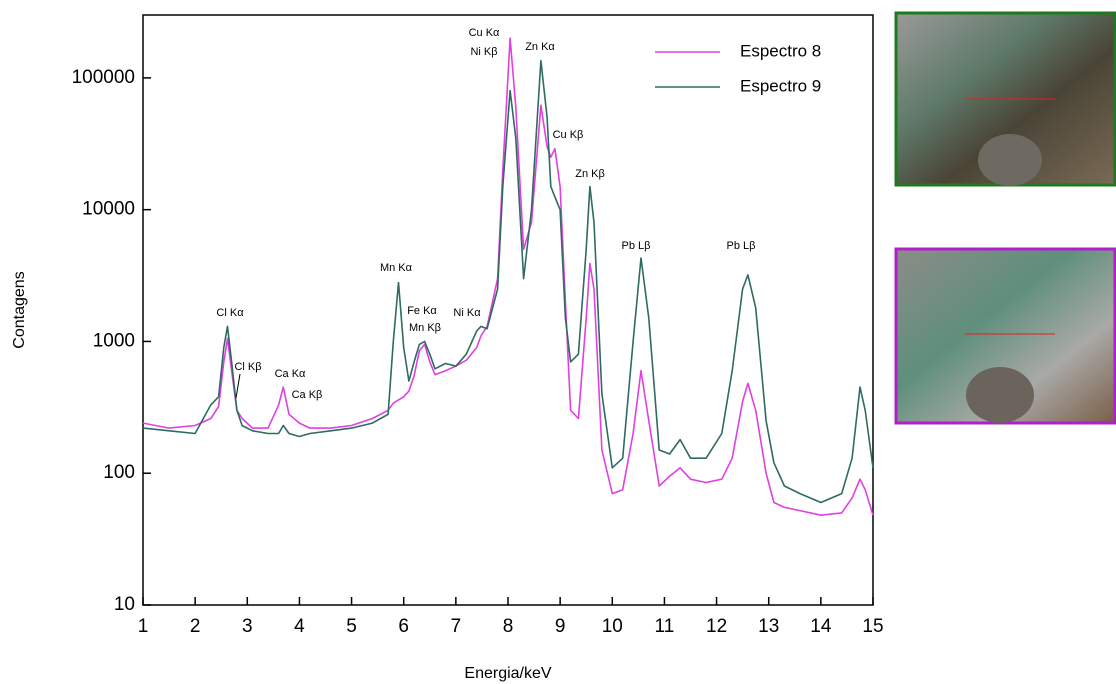 Image resolution: width=1116 pixels, height=684 pixels. What do you see at coordinates (238, 386) in the screenshot?
I see `annotation-leader` at bounding box center [238, 386].